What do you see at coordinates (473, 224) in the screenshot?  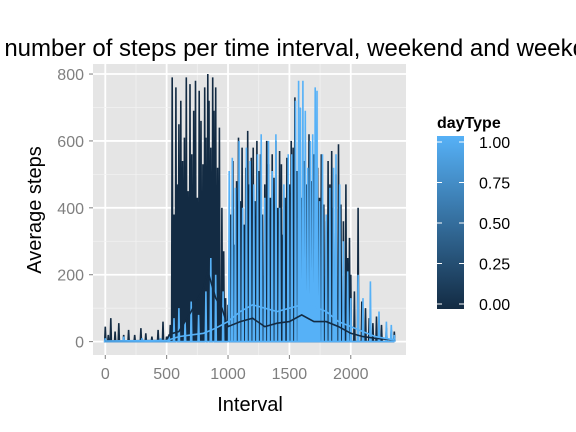 I see `legend-ticks: 1.00 0.75 0.50 0.25 0.00` at bounding box center [473, 224].